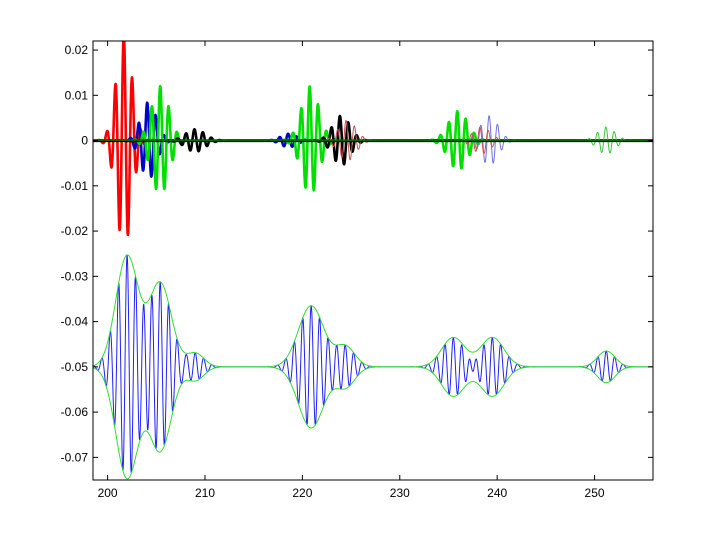  Describe the element at coordinates (108, 493) in the screenshot. I see `x-tick-label: 200` at that location.